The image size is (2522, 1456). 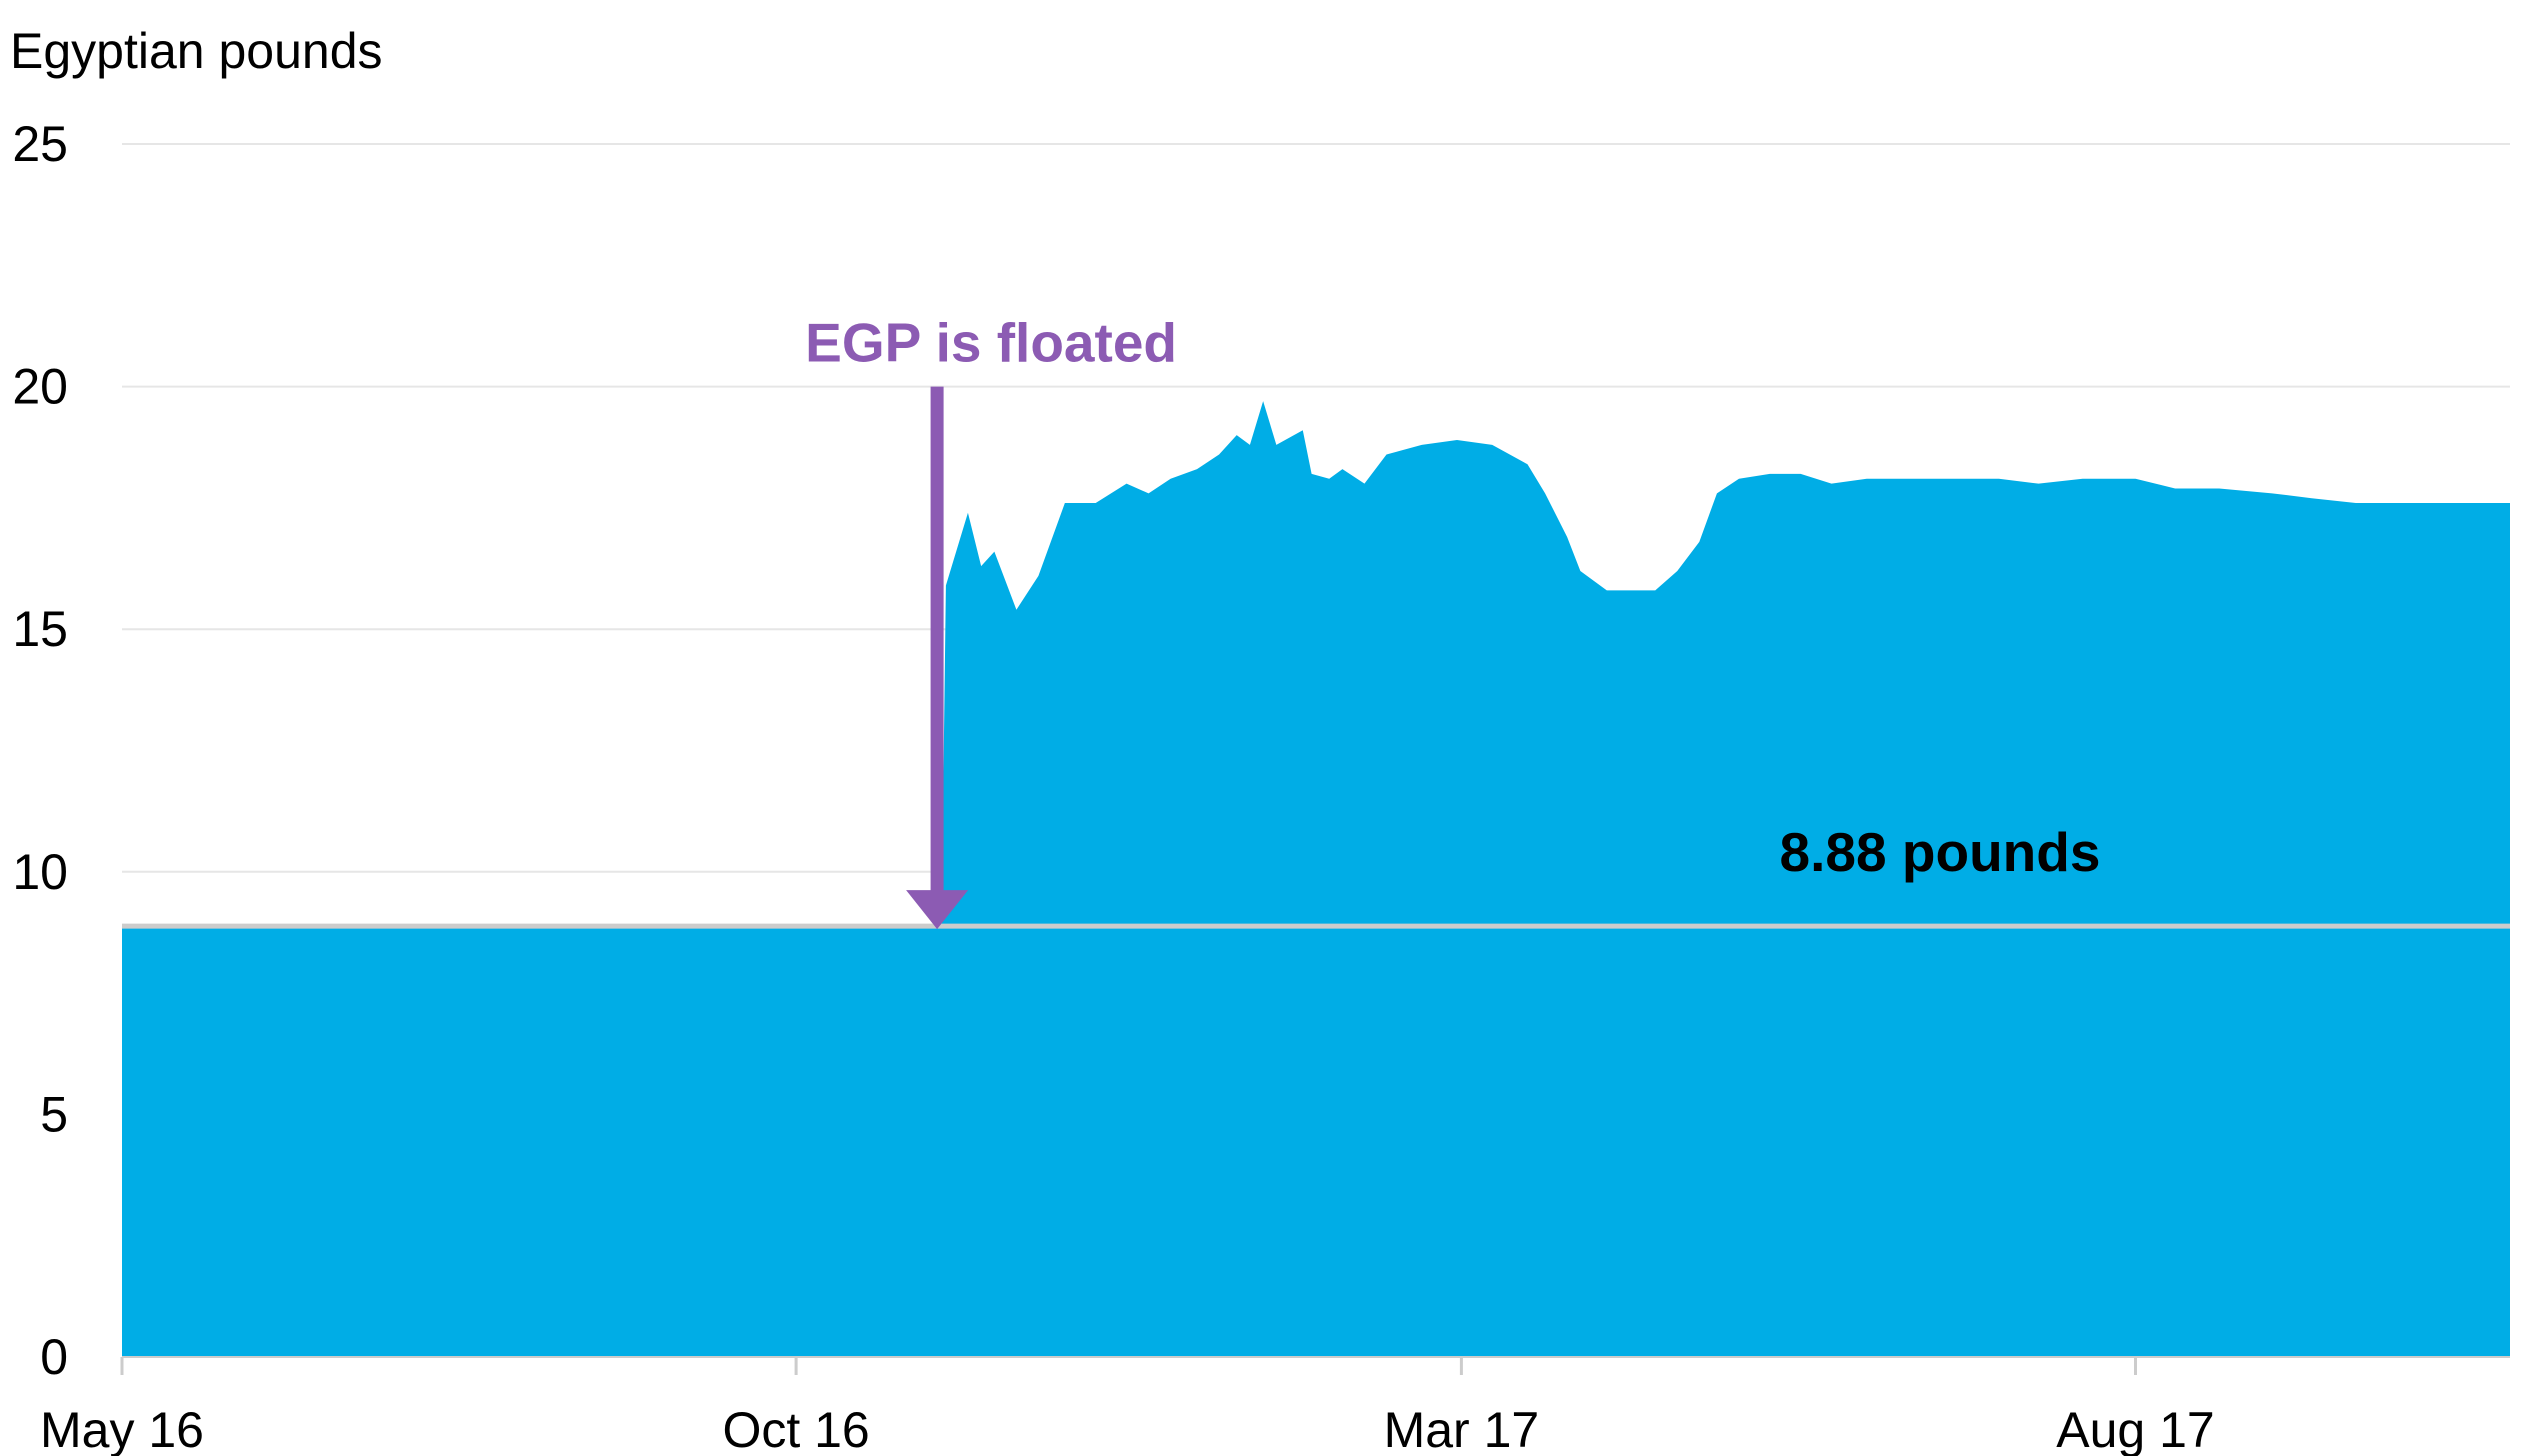 What do you see at coordinates (40, 387) in the screenshot?
I see `y-tick-label: 20` at bounding box center [40, 387].